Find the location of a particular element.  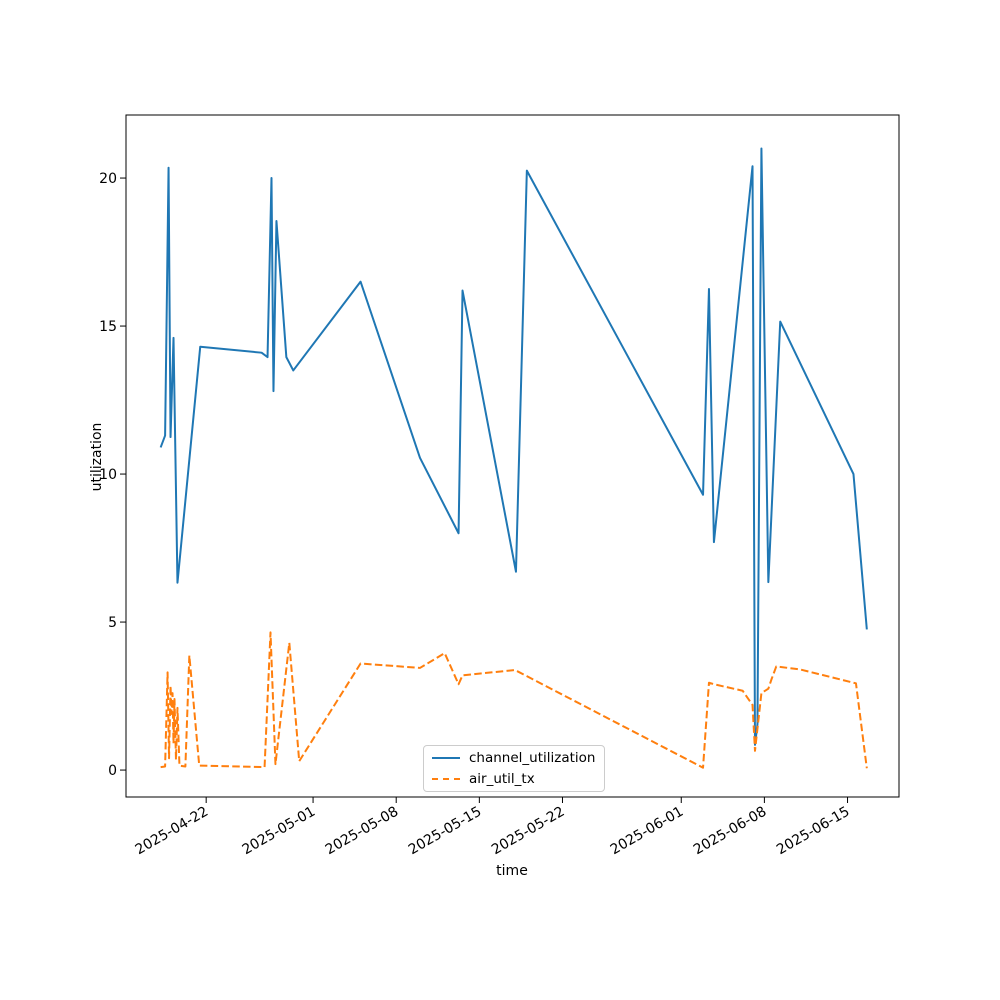

legend-dashed-line-sample is located at coordinates (446, 778).